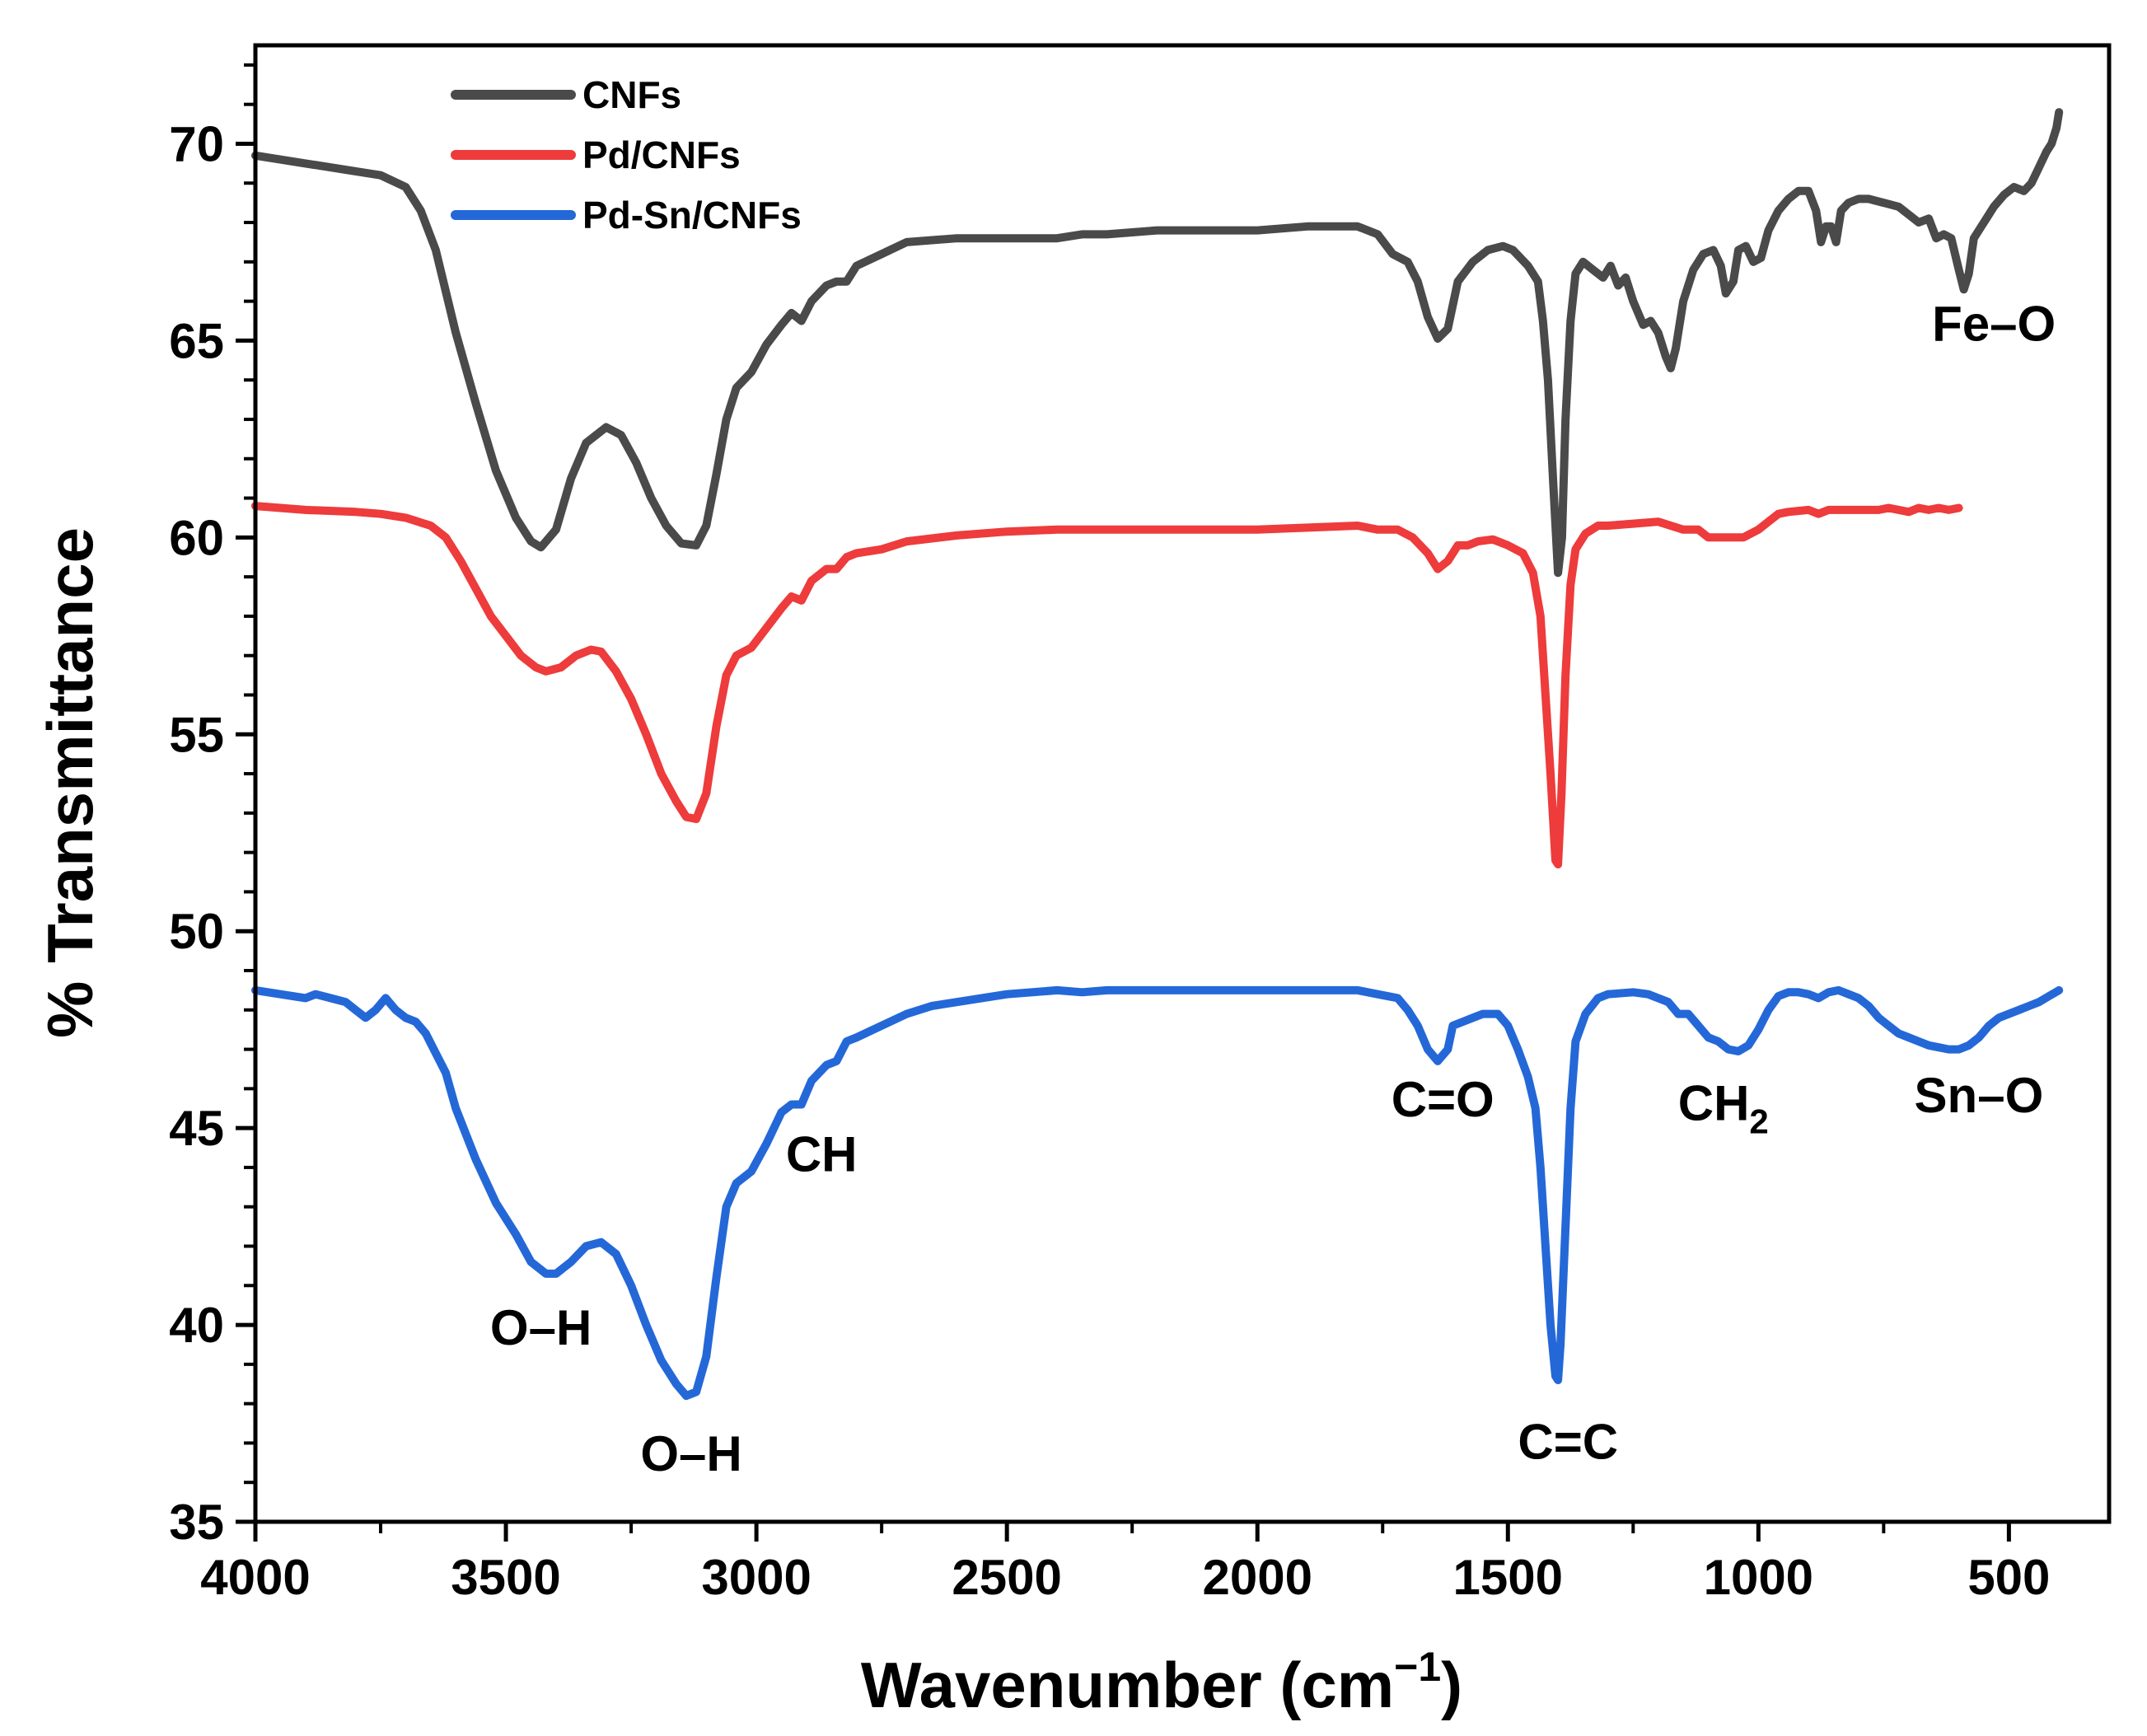 Image resolution: width=2147 pixels, height=1736 pixels. I want to click on x-tick-label: 1000, so click(1759, 1577).